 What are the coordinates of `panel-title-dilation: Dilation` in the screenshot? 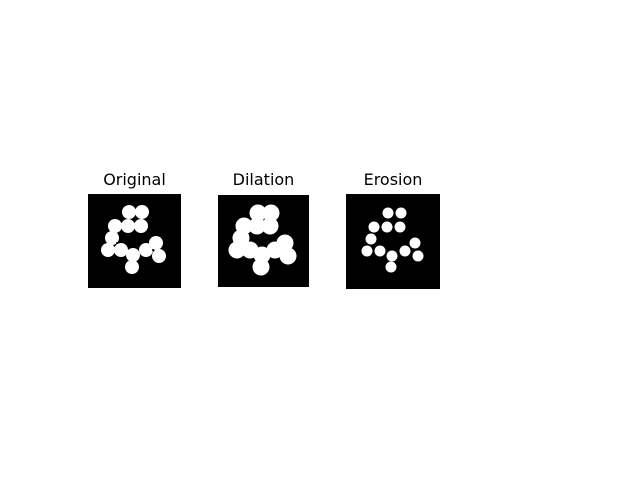 It's located at (263, 180).